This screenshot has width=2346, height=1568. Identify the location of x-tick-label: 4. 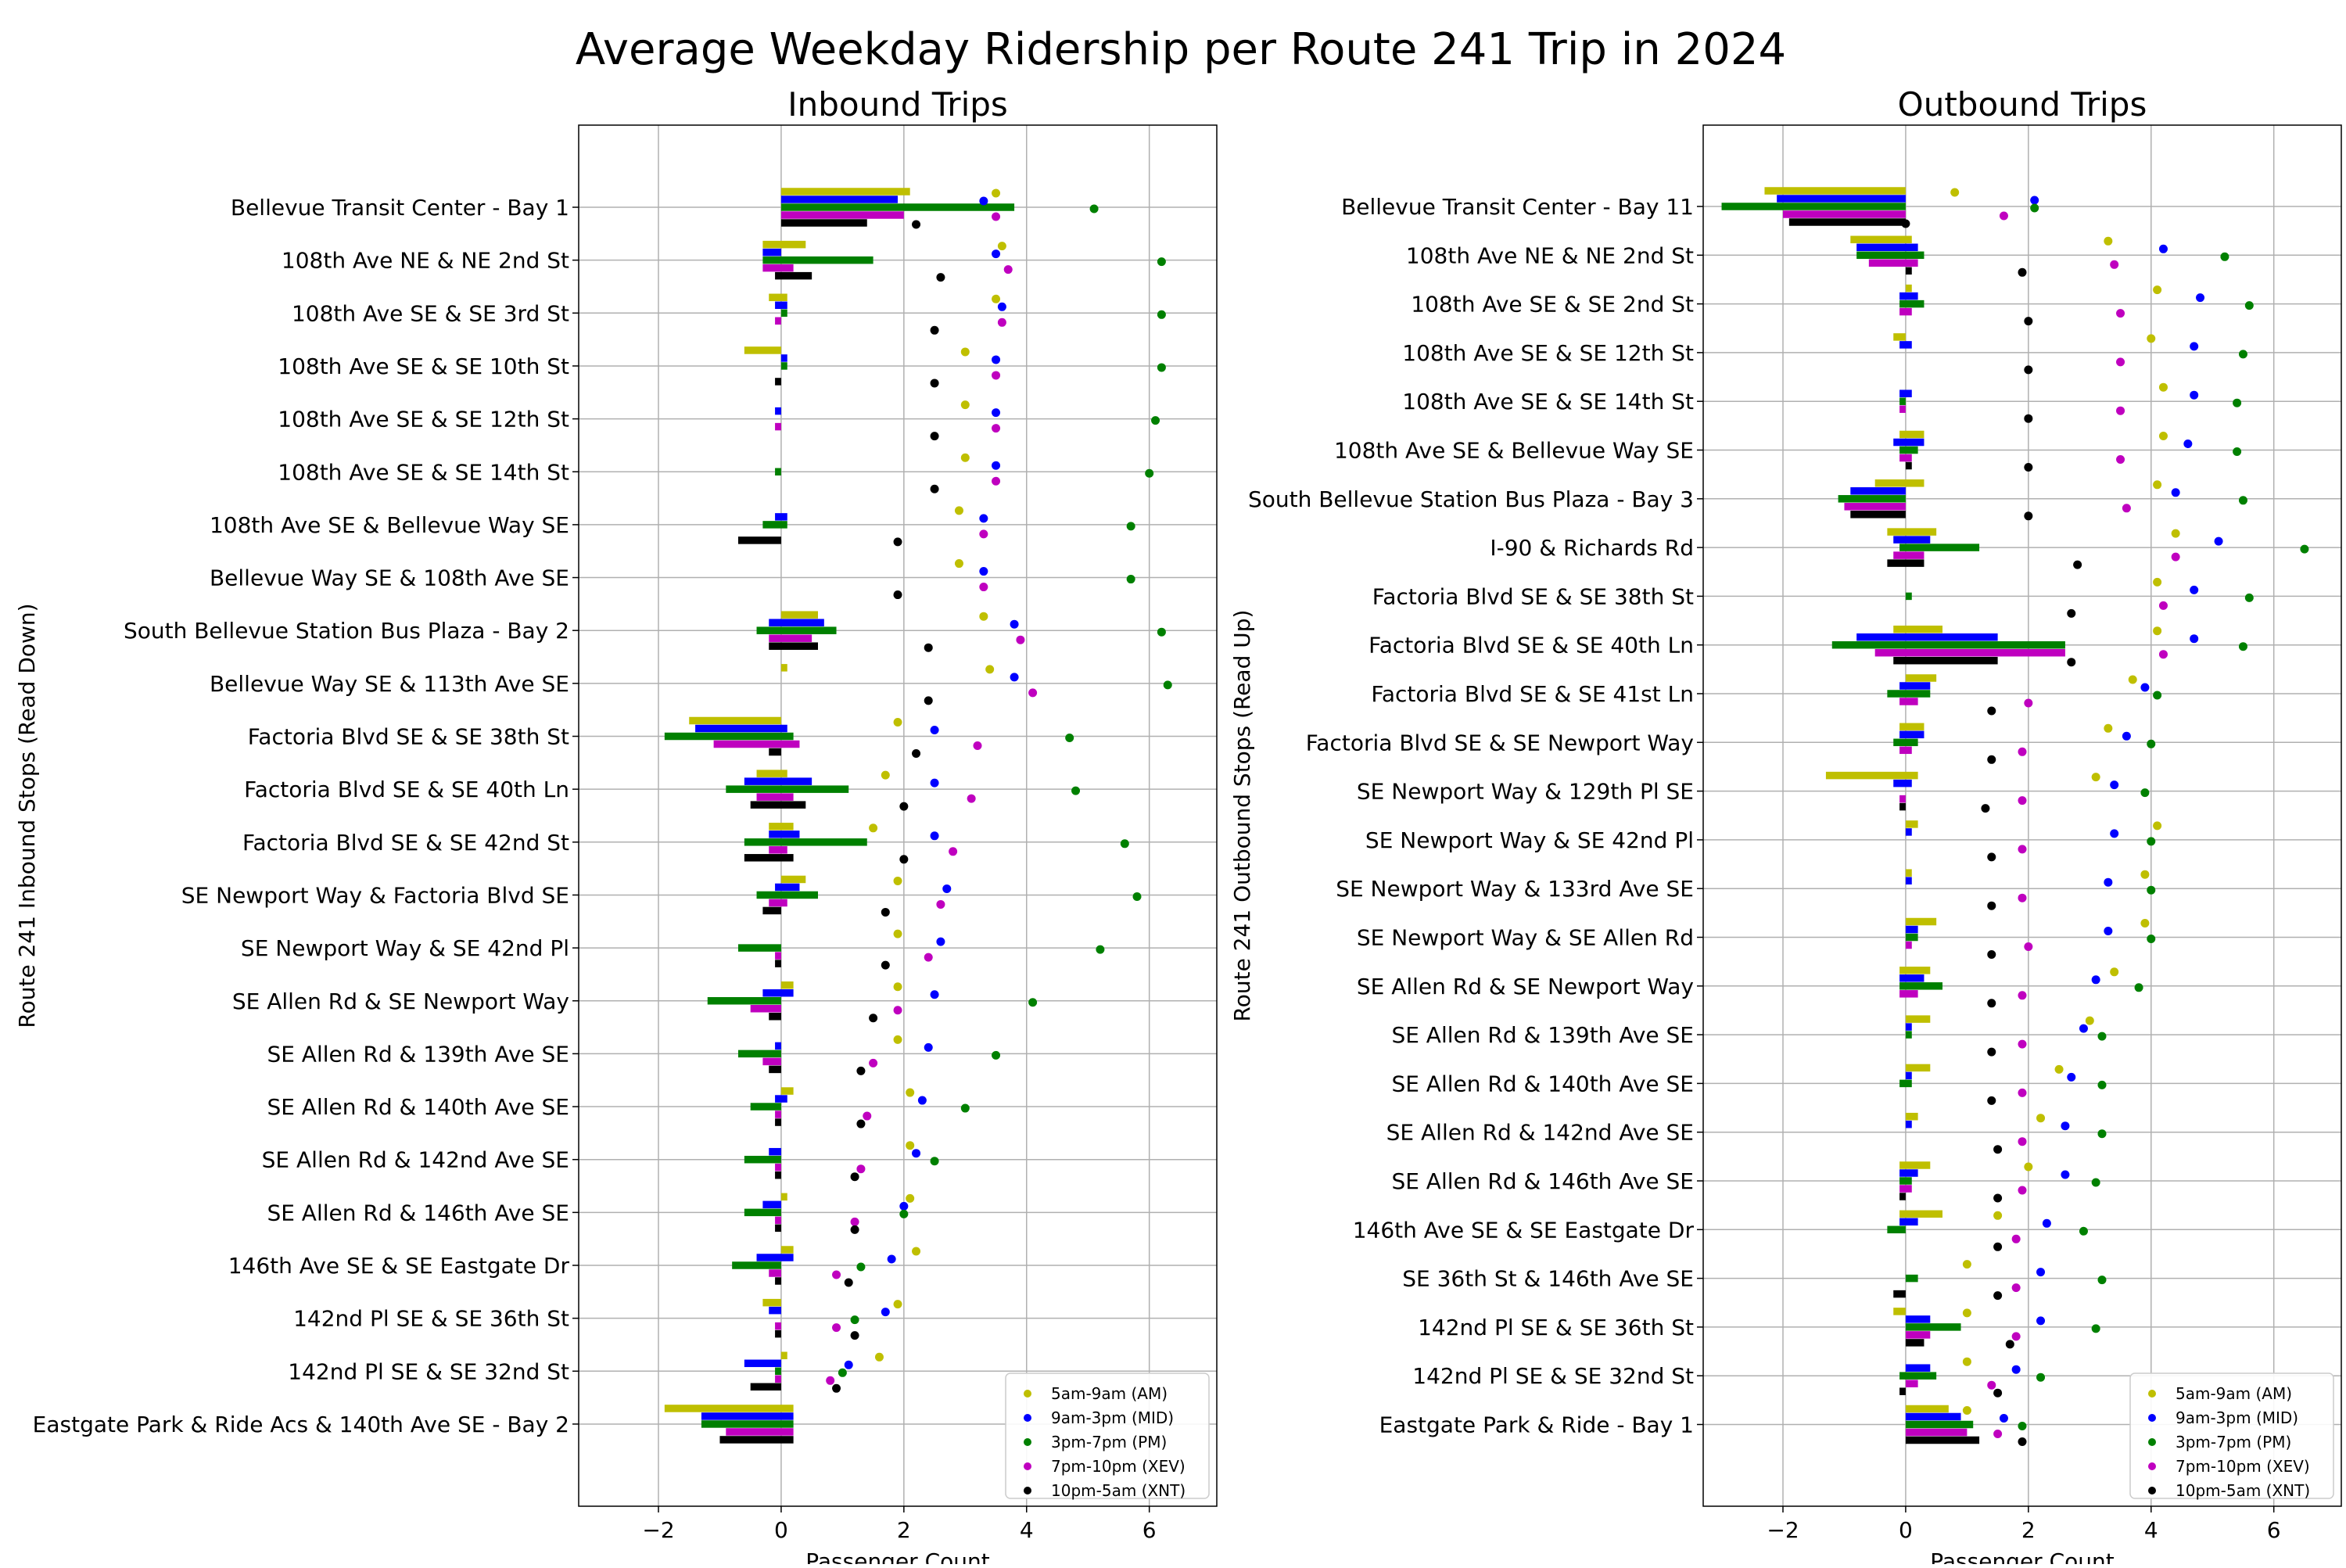
(2151, 1530).